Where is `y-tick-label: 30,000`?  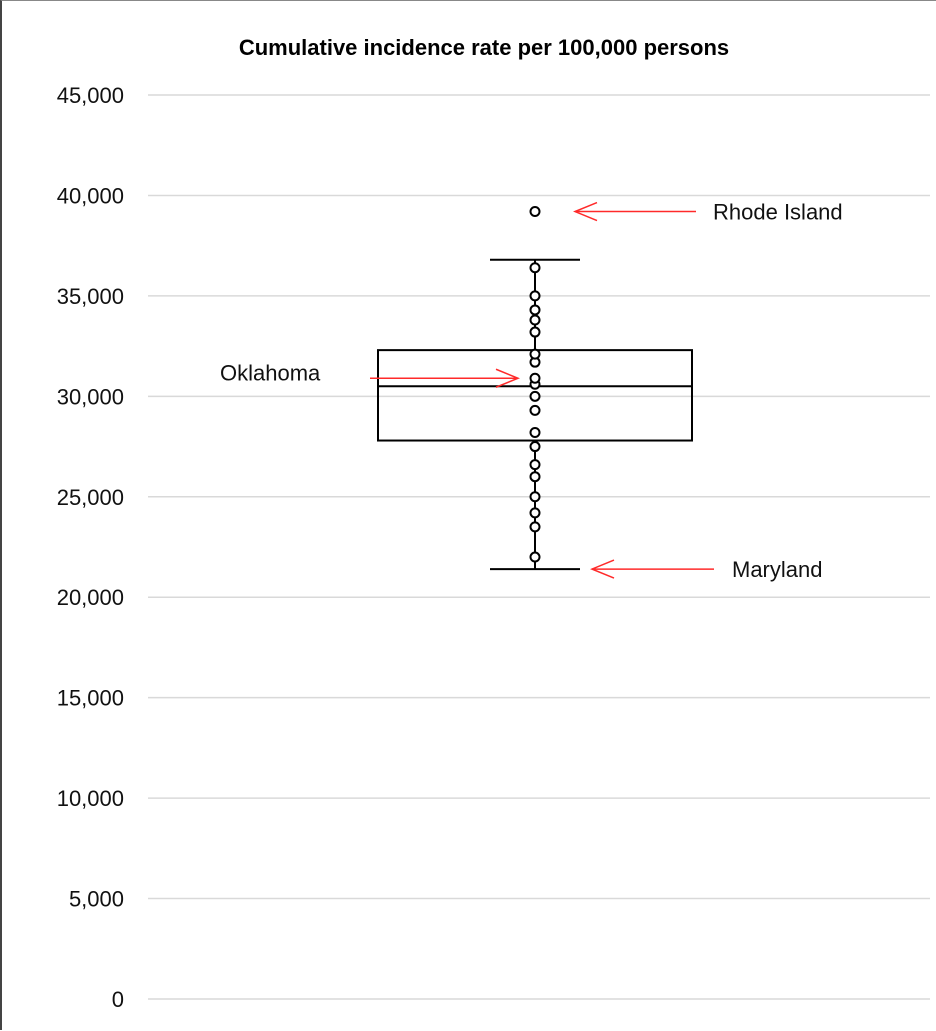 y-tick-label: 30,000 is located at coordinates (90, 396).